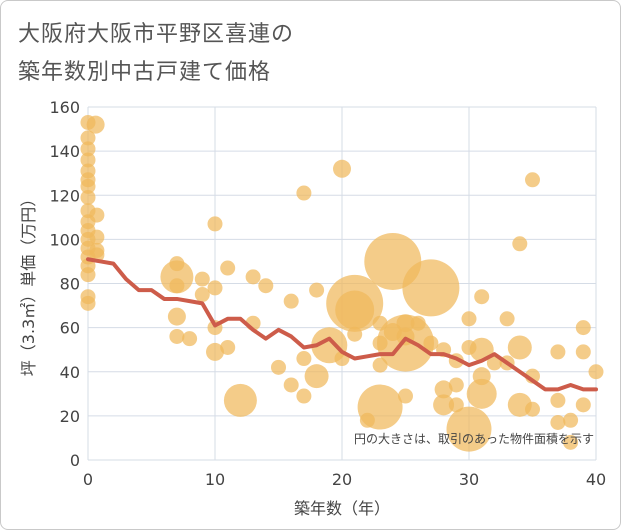 This screenshot has width=621, height=530. I want to click on y-axis-title: 坪（3.3㎡）単価（万円）, so click(28, 283).